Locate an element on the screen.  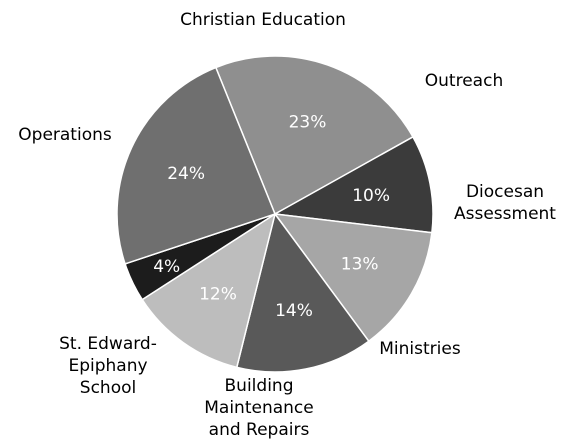
slice-category-label: St. Edward-Epiphany School is located at coordinates (108, 366).